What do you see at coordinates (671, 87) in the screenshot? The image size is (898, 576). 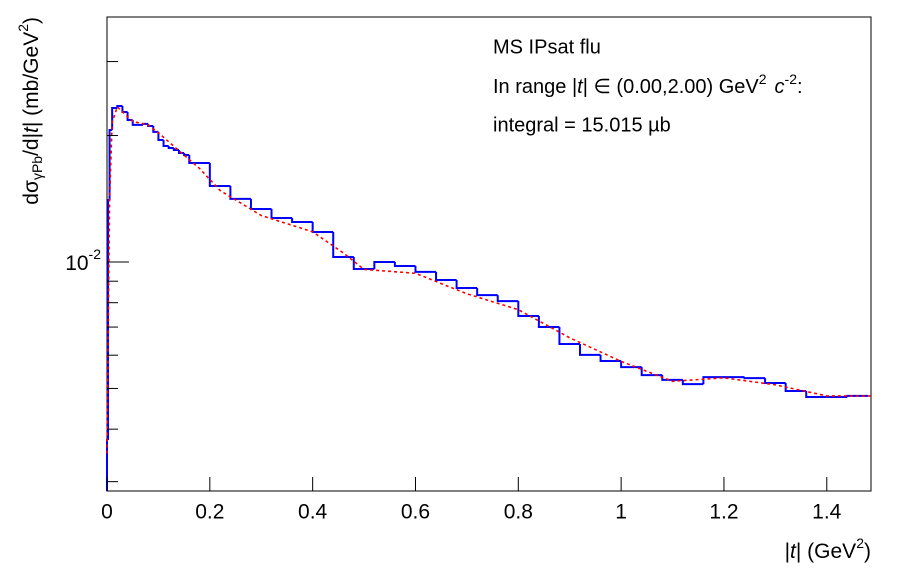 I see `text-part: | ∈ (0.00,2.00) GeV` at bounding box center [671, 87].